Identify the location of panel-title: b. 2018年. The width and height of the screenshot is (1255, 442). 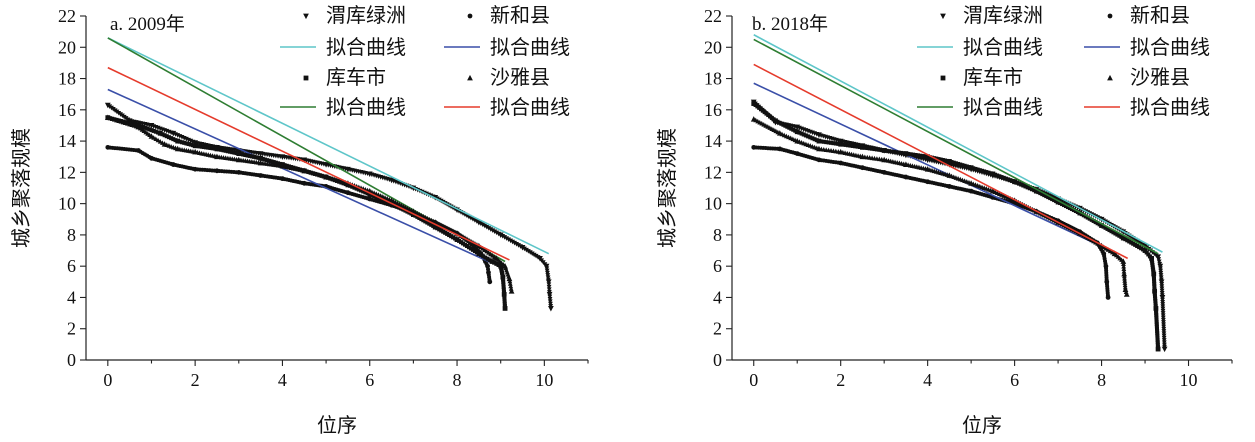
(790, 24).